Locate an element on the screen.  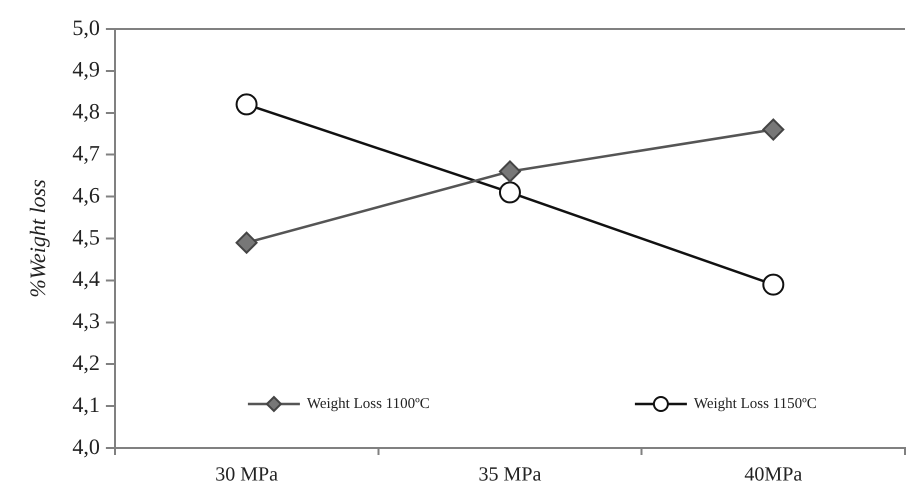
y-tick-label: 4,6 is located at coordinates (86, 195).